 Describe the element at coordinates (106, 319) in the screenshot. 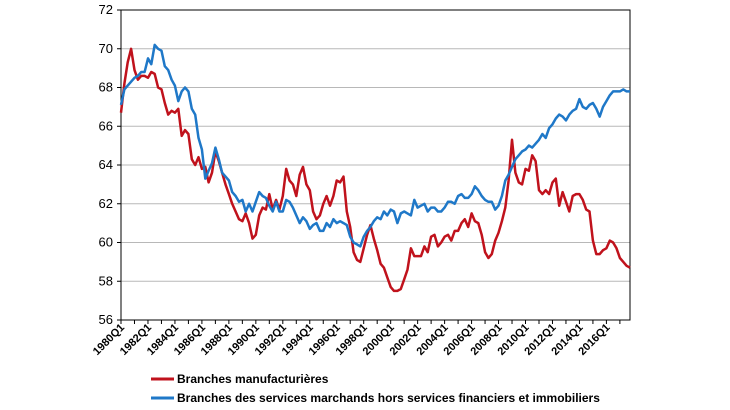

I see `y-tick-label-56: 56` at that location.